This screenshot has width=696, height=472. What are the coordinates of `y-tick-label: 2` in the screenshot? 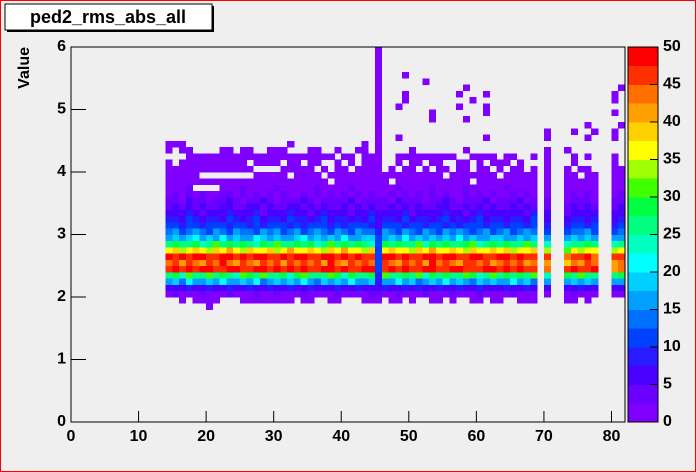 It's located at (61, 296).